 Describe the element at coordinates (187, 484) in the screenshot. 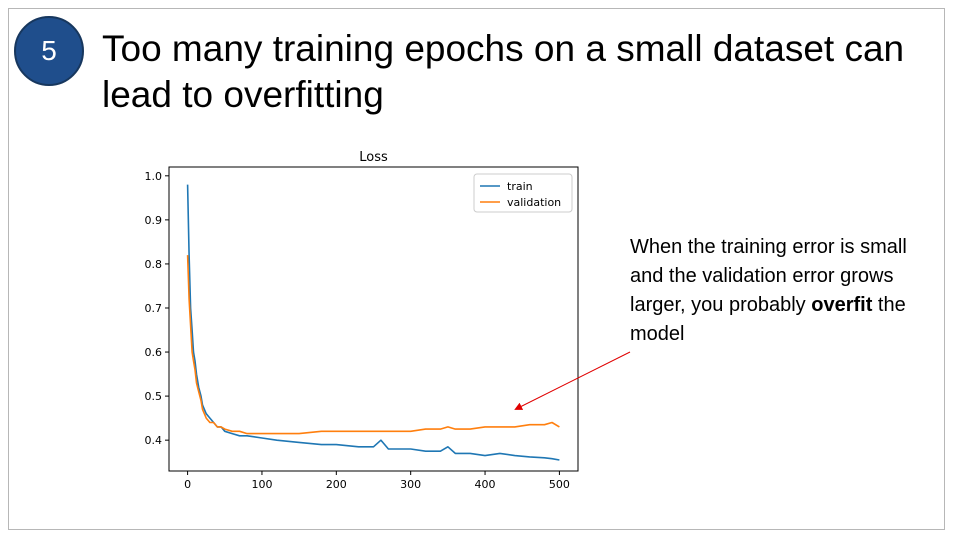

I see `x-tick-label: 0` at that location.